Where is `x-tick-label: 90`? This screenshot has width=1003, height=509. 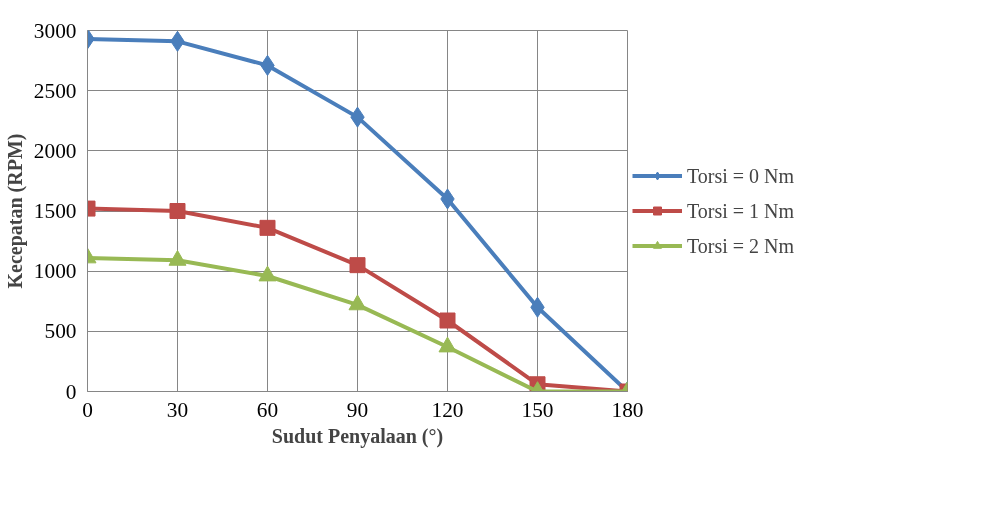 x-tick-label: 90 is located at coordinates (357, 409).